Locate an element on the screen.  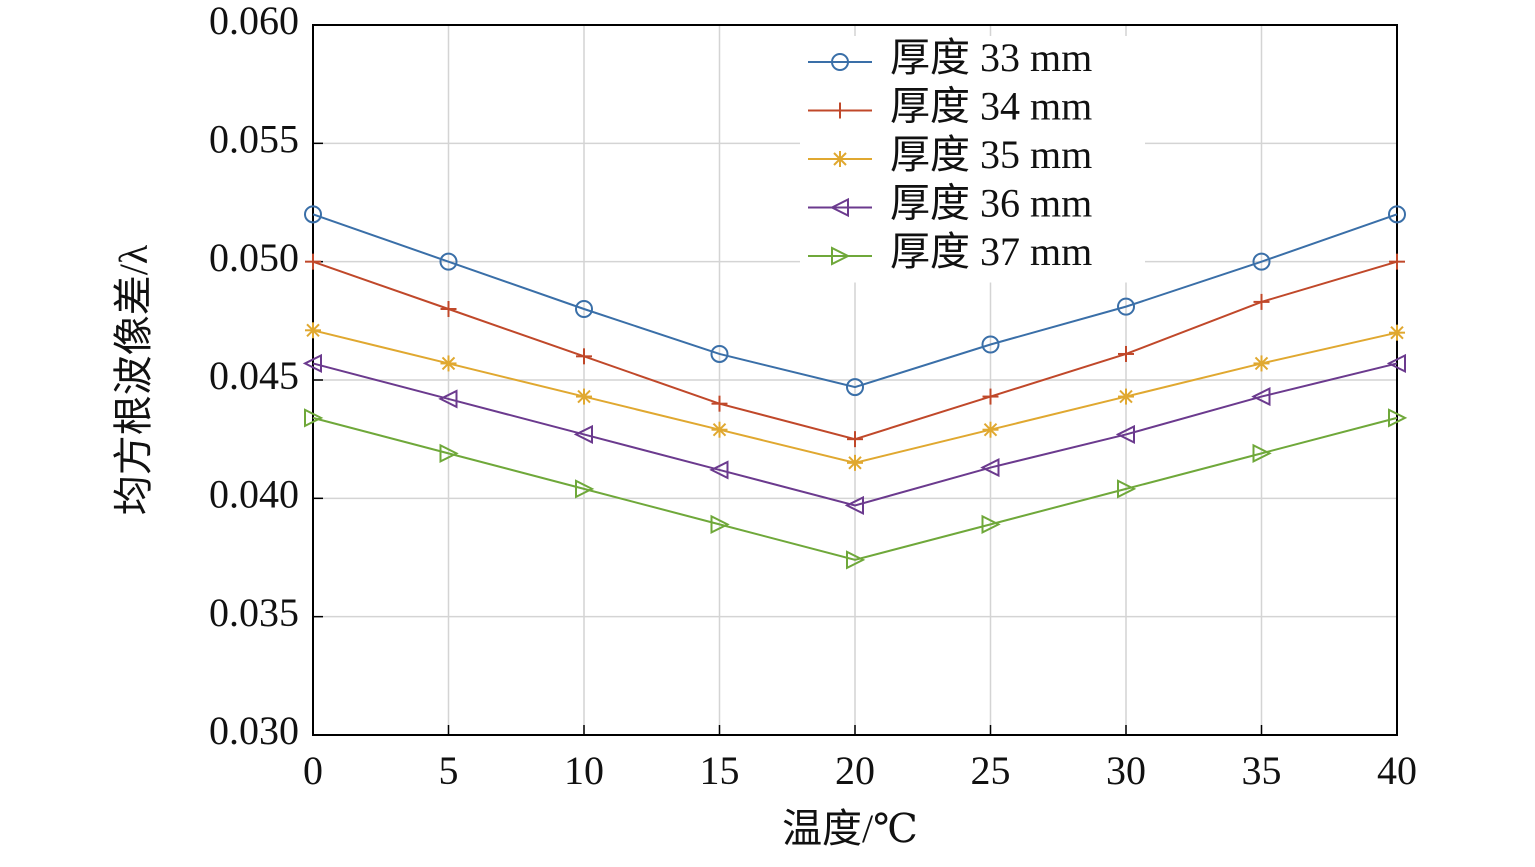
legend-label: 厚度 36 mm is located at coordinates (991, 203).